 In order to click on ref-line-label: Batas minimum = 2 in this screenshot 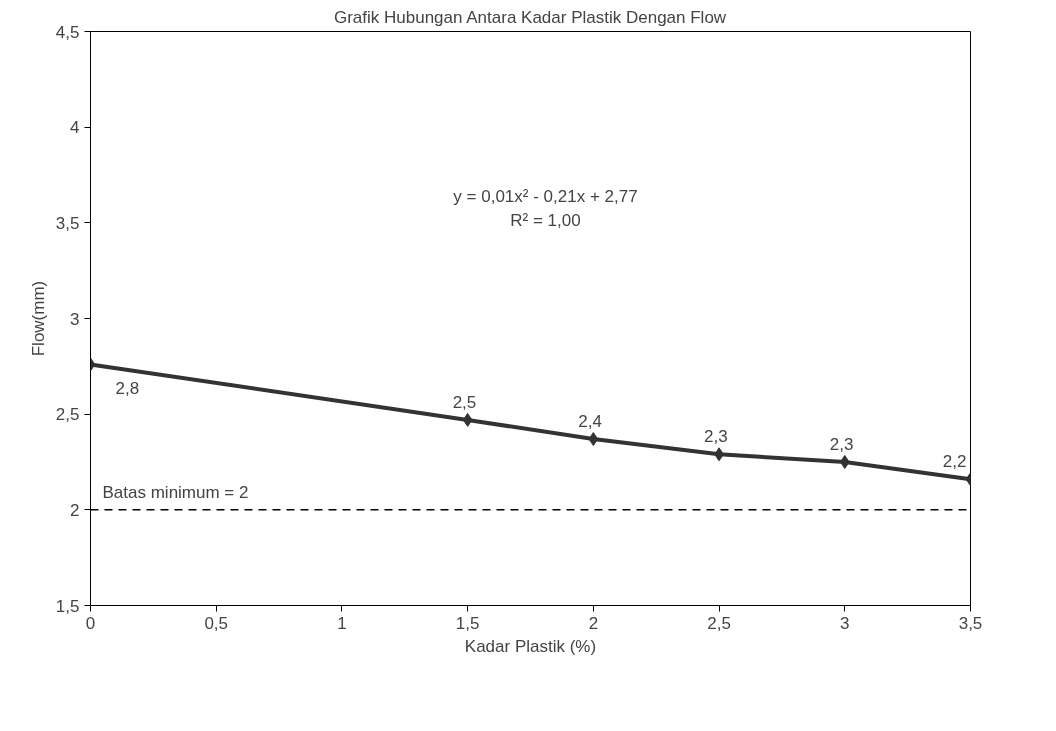, I will do `click(175, 492)`.